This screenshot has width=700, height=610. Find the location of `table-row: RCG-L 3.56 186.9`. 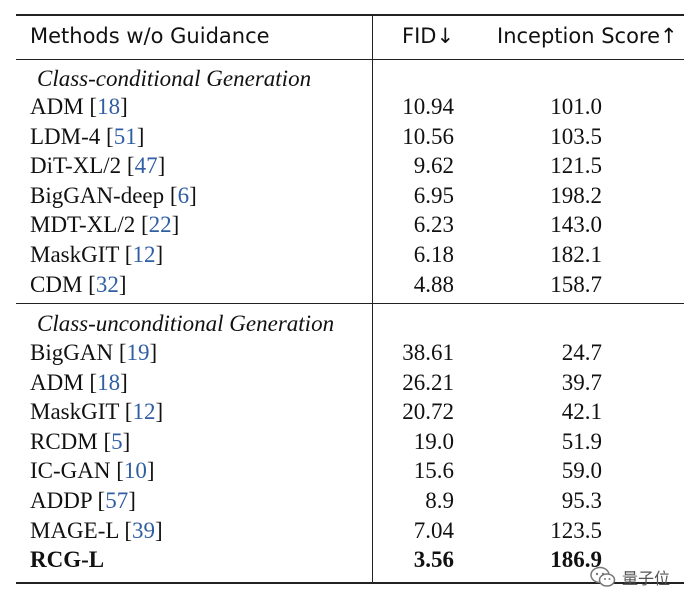

table-row: RCG-L 3.56 186.9 is located at coordinates (350, 562).